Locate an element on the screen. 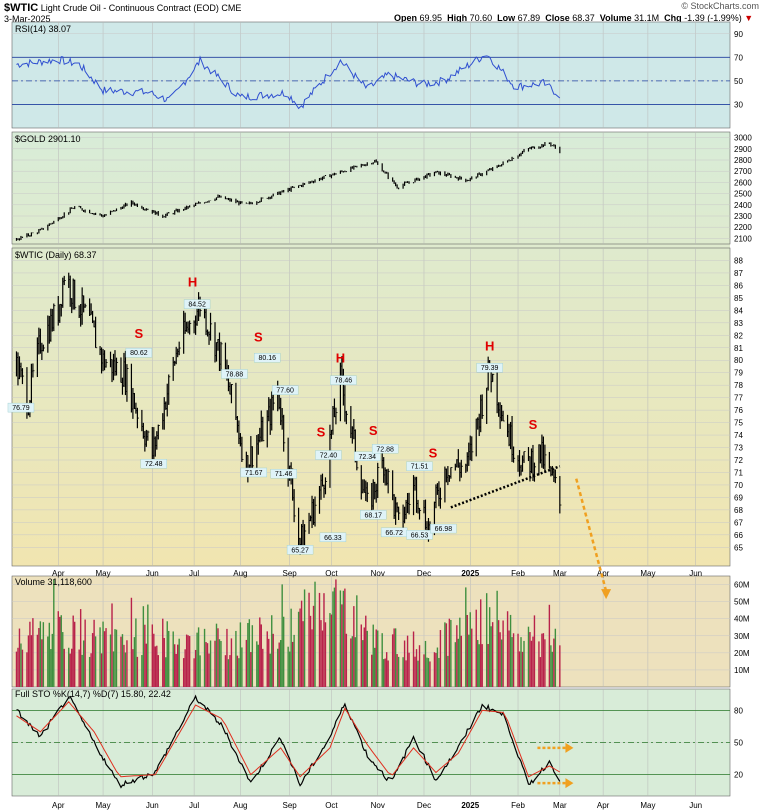 The height and width of the screenshot is (812, 765). price-value-label: 66.72 is located at coordinates (394, 533).